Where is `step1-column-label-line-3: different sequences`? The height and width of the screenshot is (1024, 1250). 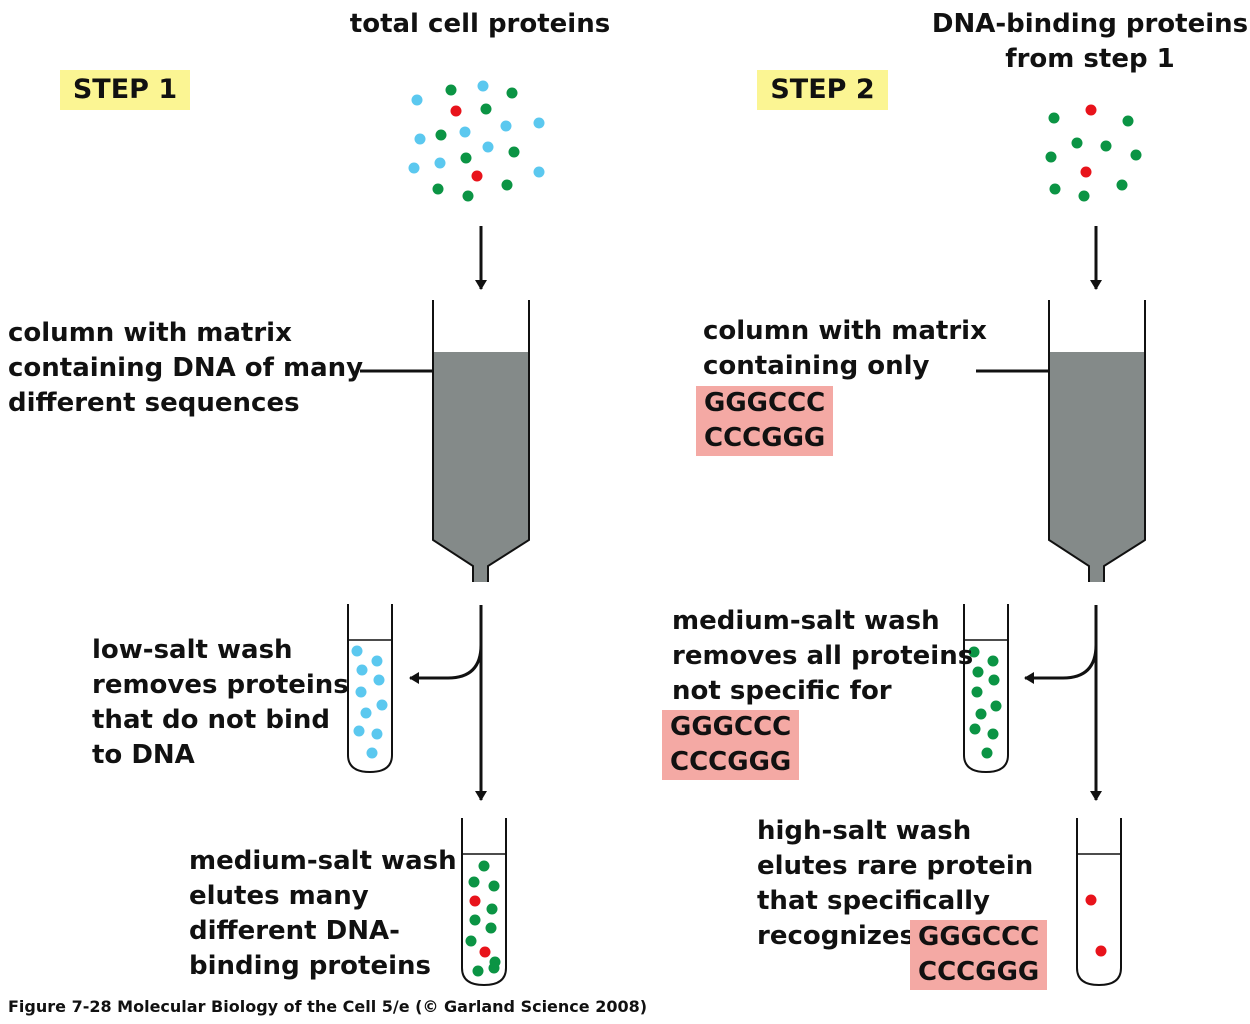 step1-column-label-line-3: different sequences is located at coordinates (154, 403).